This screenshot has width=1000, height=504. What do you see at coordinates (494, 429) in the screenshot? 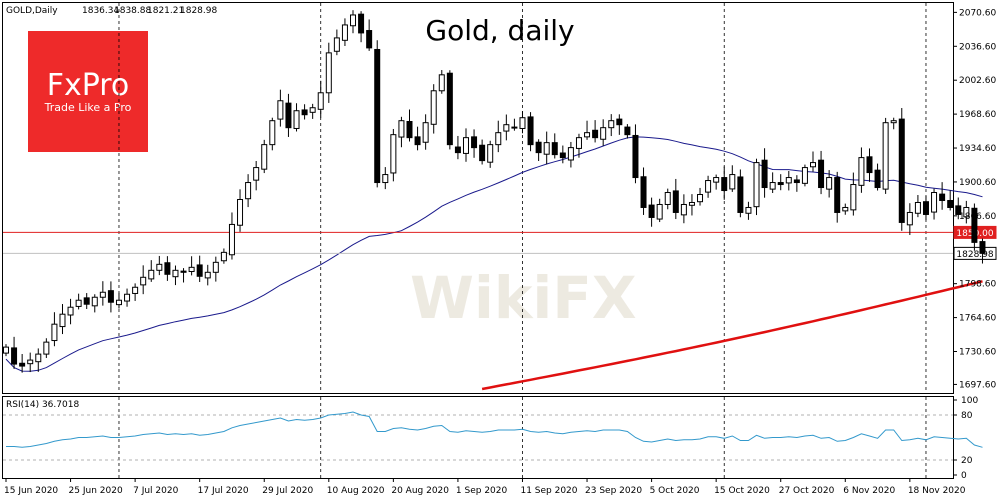
I see `rsi-line` at bounding box center [494, 429].